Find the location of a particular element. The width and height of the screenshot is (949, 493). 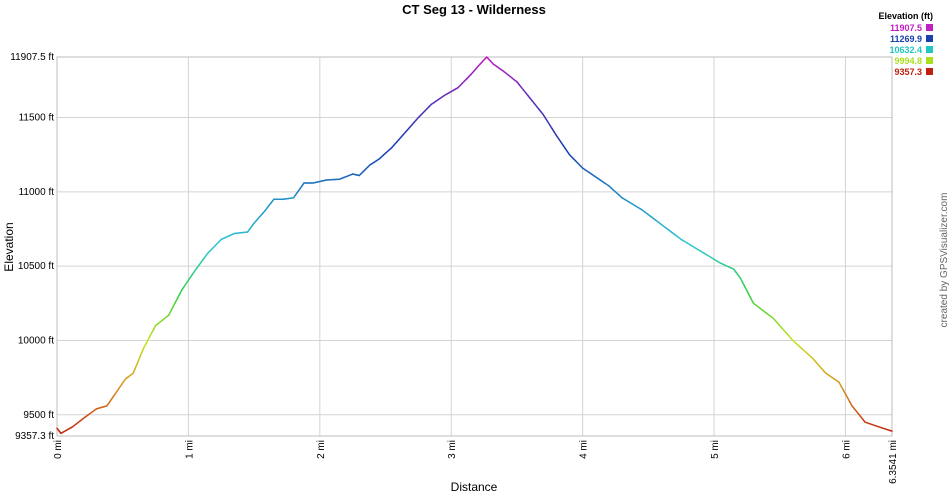

x-tick-label: 1 mi is located at coordinates (189, 449).